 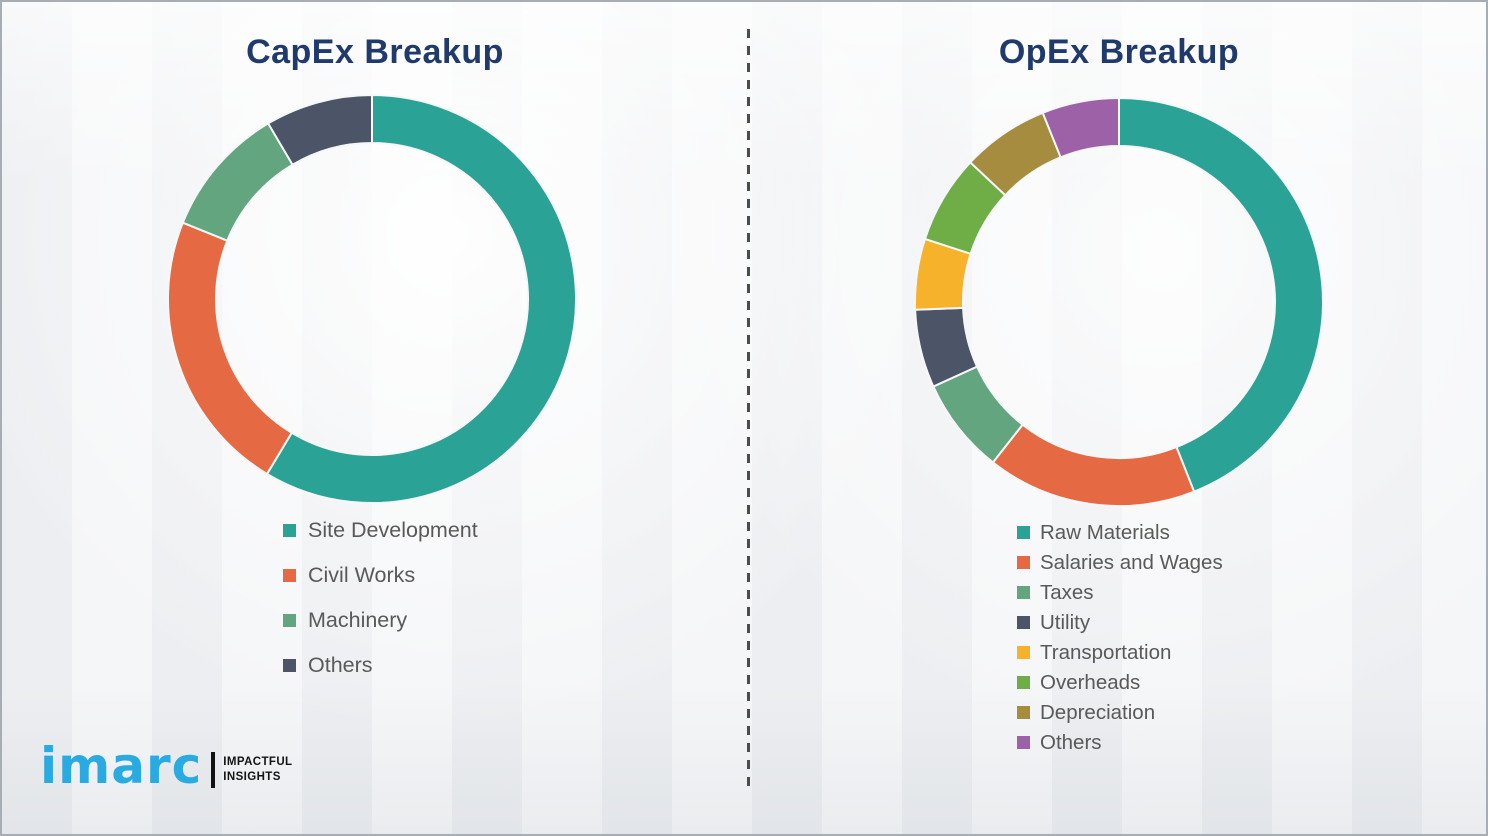 What do you see at coordinates (393, 529) in the screenshot?
I see `legend-label: Site Development` at bounding box center [393, 529].